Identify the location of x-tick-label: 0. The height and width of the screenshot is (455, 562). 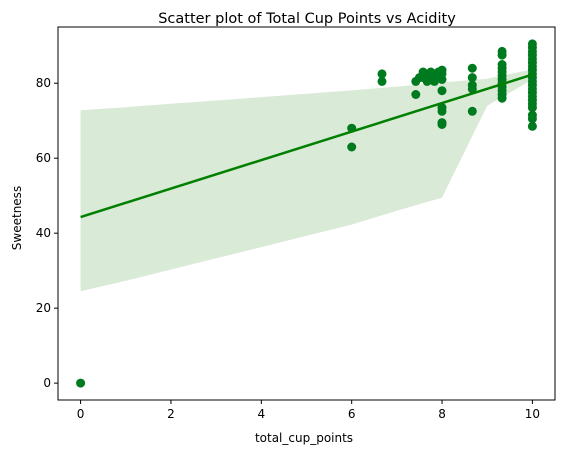
(81, 414).